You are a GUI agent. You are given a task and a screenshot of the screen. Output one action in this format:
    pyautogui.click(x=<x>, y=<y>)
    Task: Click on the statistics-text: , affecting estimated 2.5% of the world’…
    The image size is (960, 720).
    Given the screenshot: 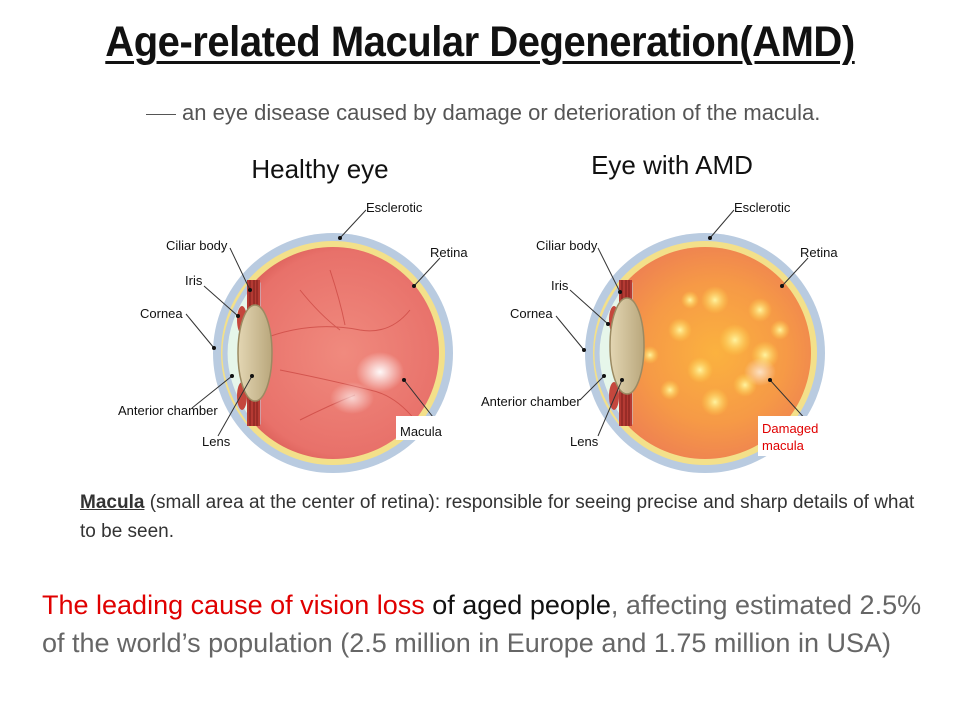 What is the action you would take?
    pyautogui.click(x=482, y=624)
    